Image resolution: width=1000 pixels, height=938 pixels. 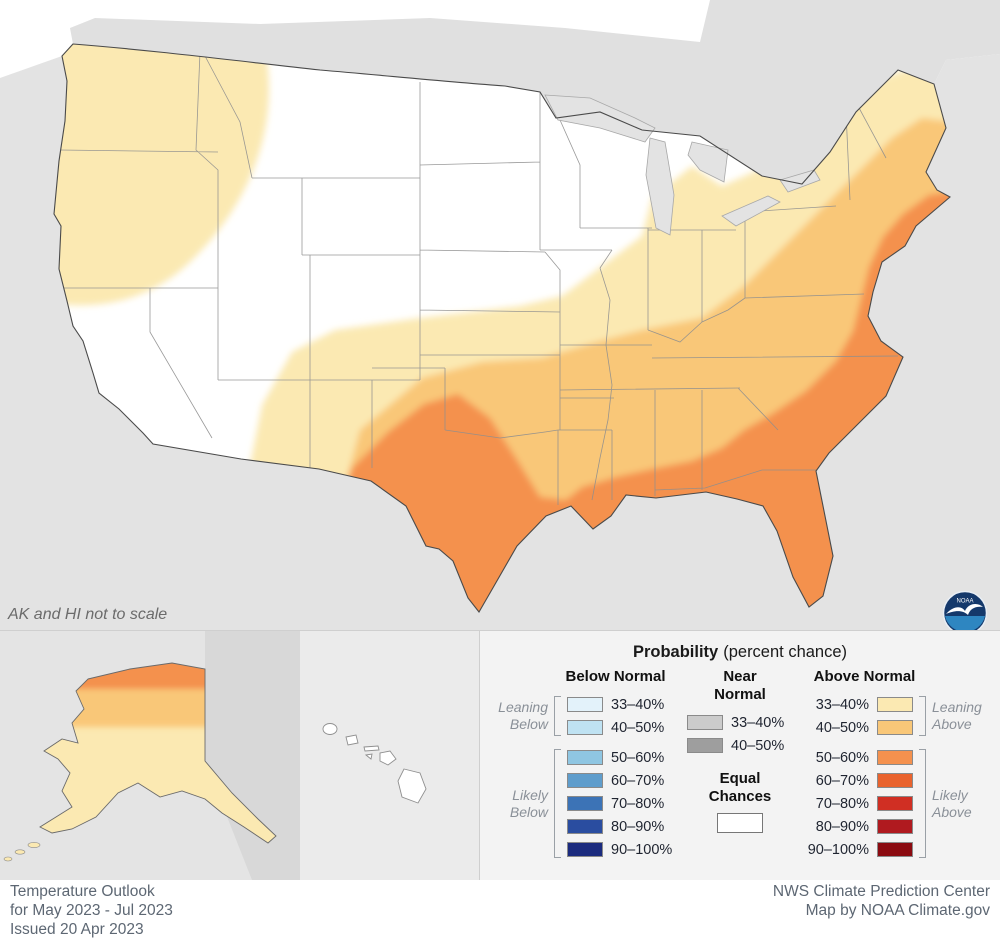 I want to click on below-leaning-rows: 33–40% 40–50%, so click(x=620, y=716).